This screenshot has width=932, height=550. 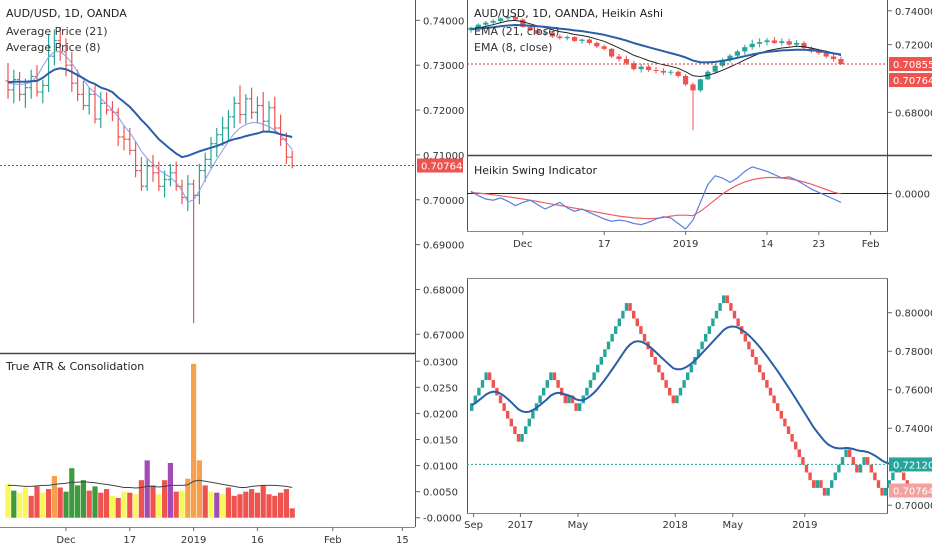 I want to click on left-price-averages, so click(x=150, y=127).